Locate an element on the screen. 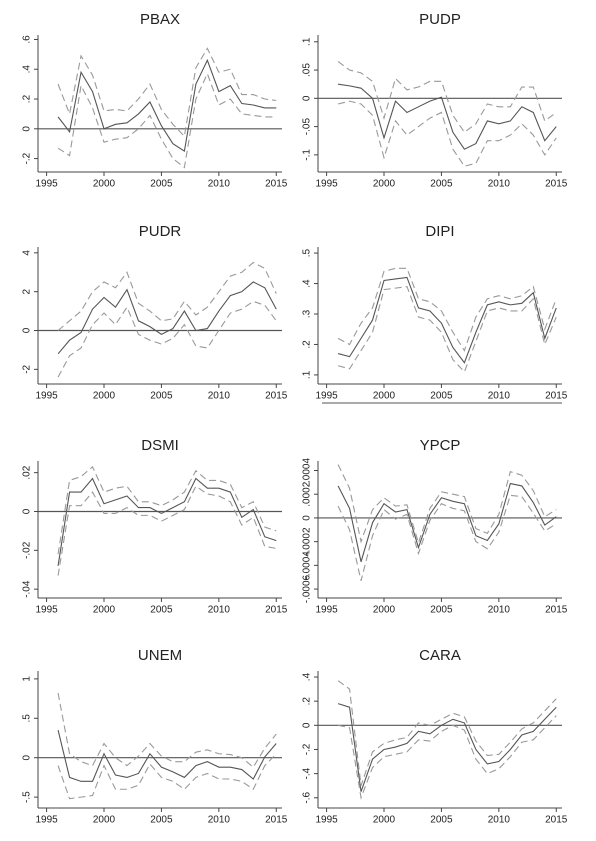 The height and width of the screenshot is (841, 596). y-tick-label: -.04 is located at coordinates (27, 589).